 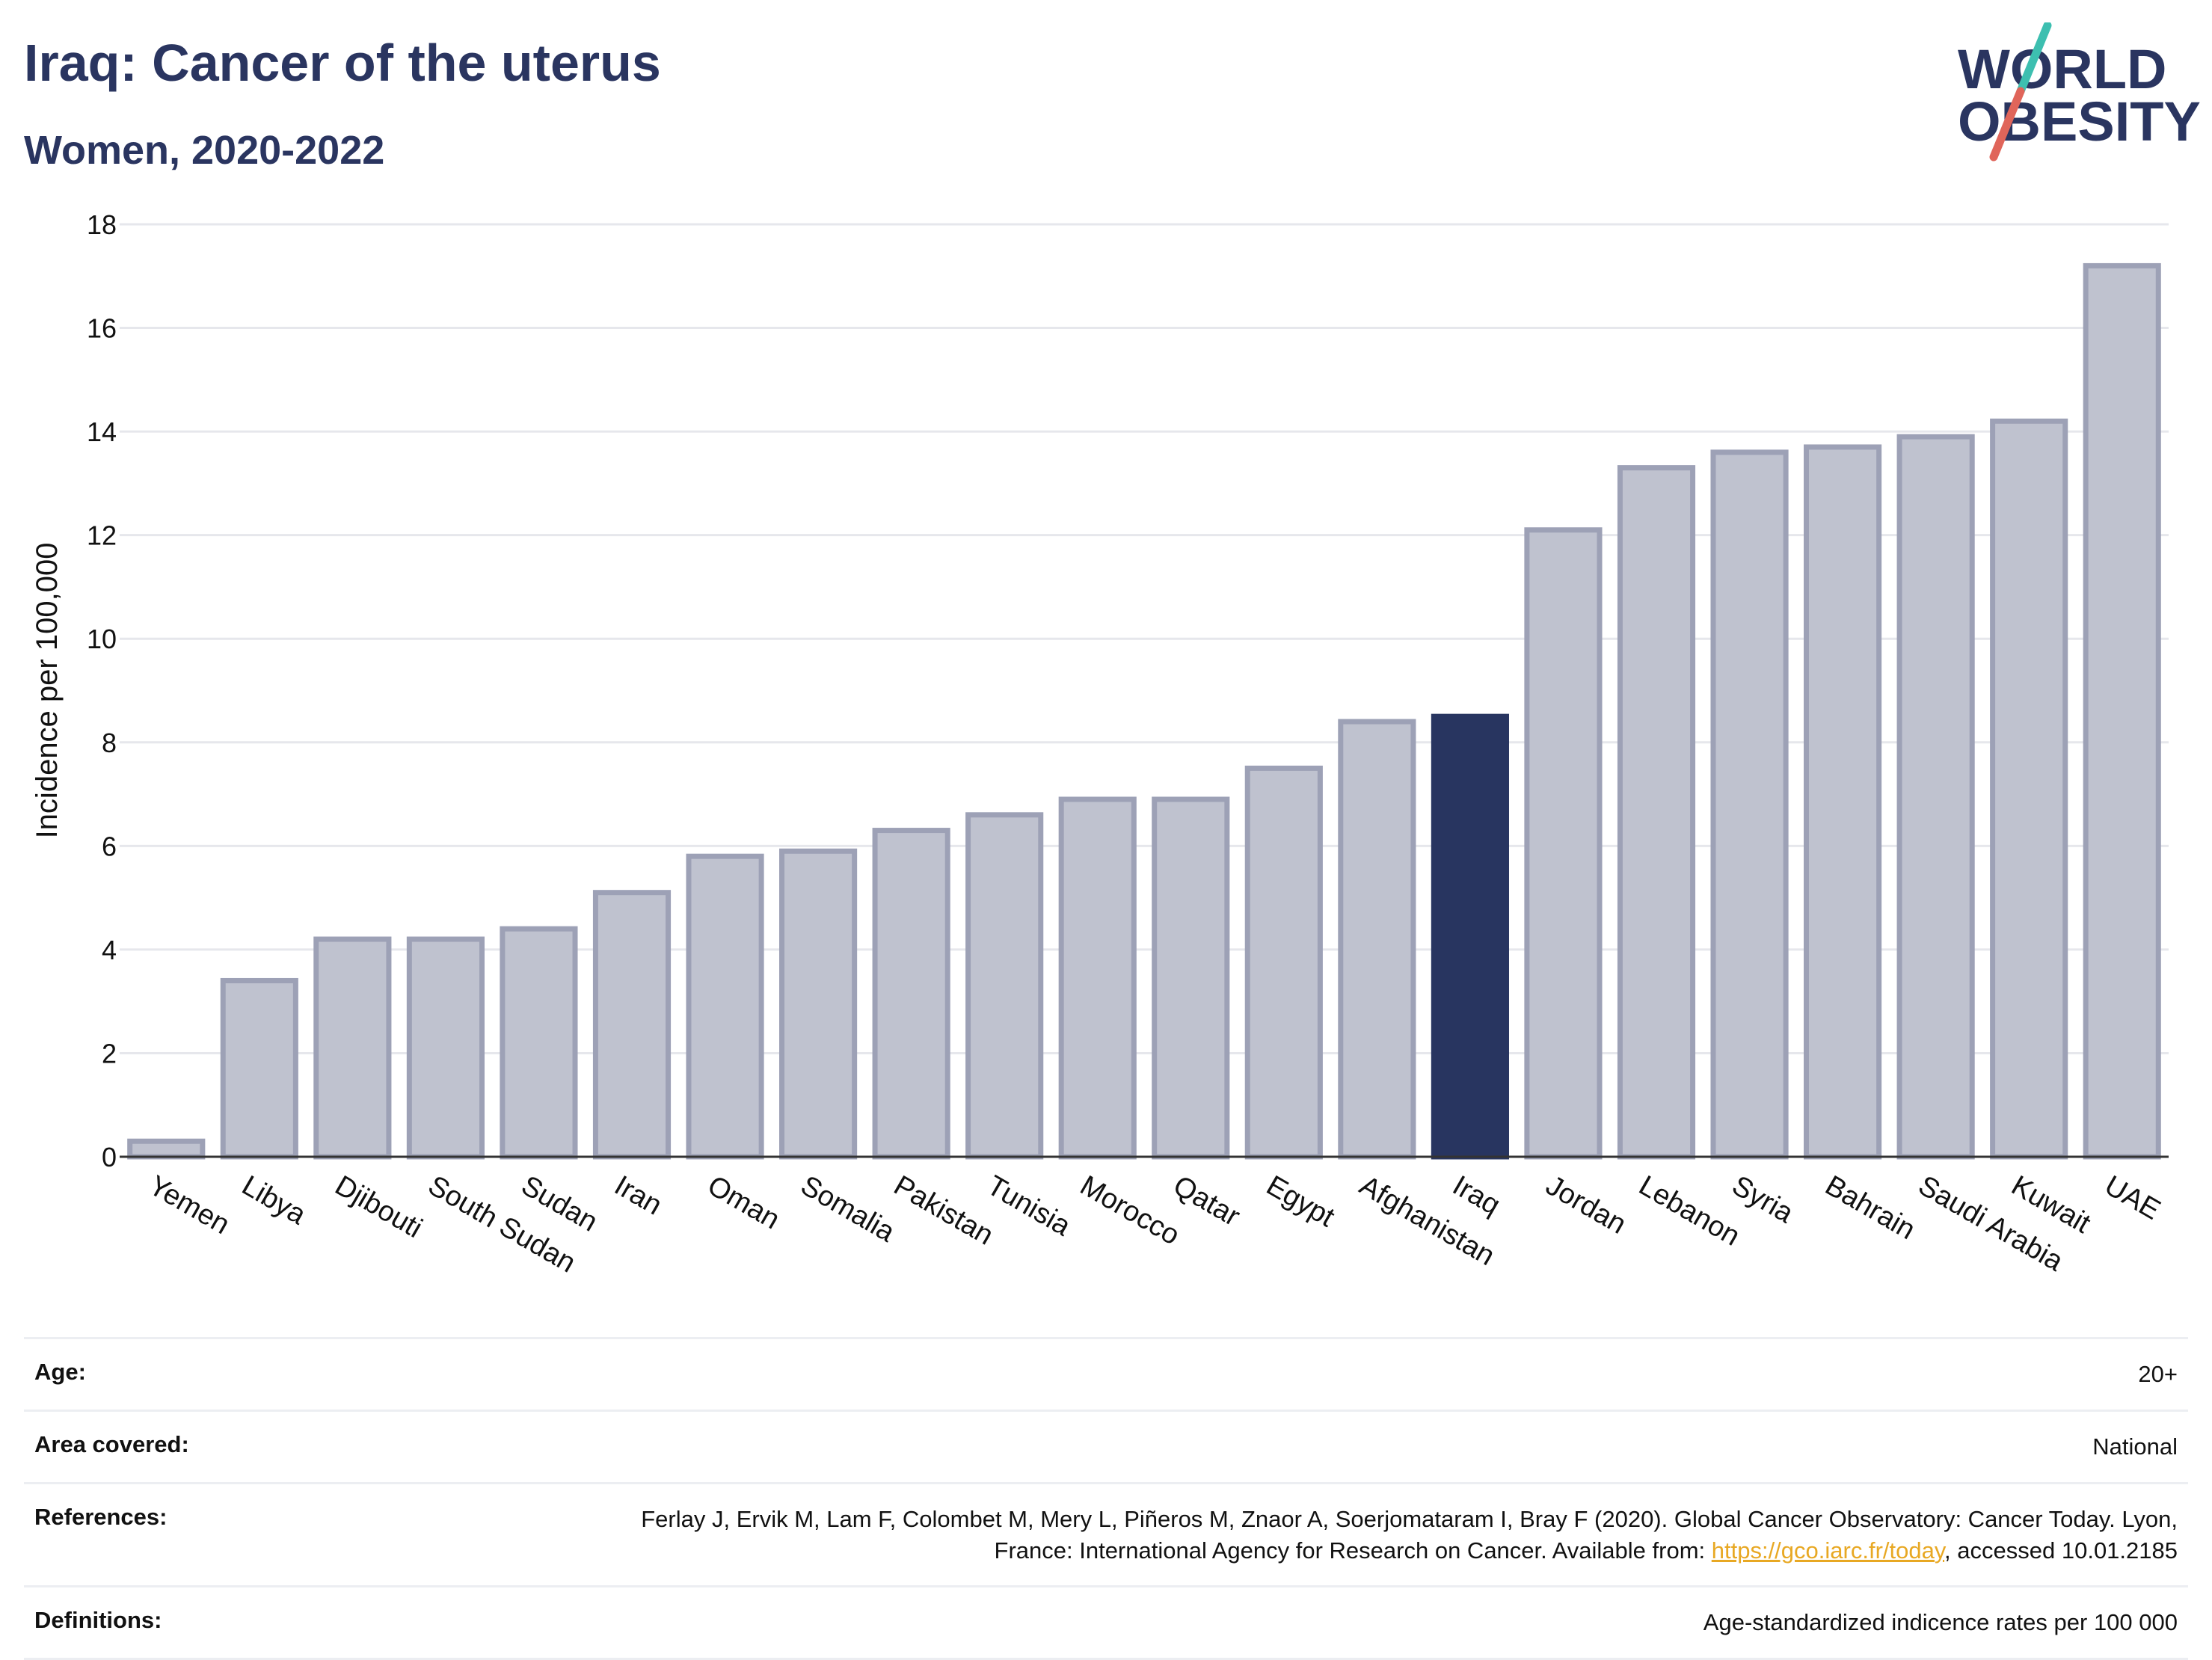 What do you see at coordinates (60, 1372) in the screenshot?
I see `age-label: Age:` at bounding box center [60, 1372].